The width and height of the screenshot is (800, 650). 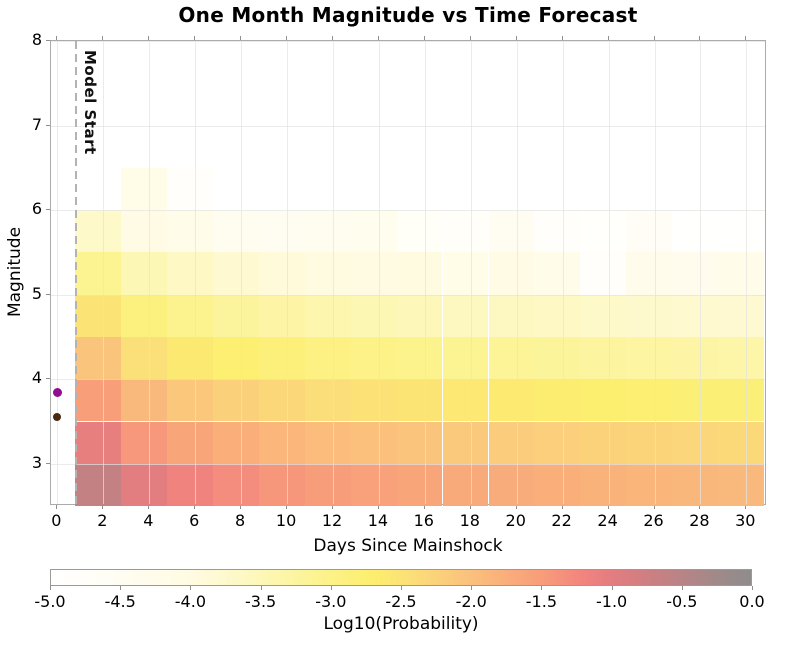 What do you see at coordinates (408, 546) in the screenshot?
I see `x-axis-label: Days Since Mainshock` at bounding box center [408, 546].